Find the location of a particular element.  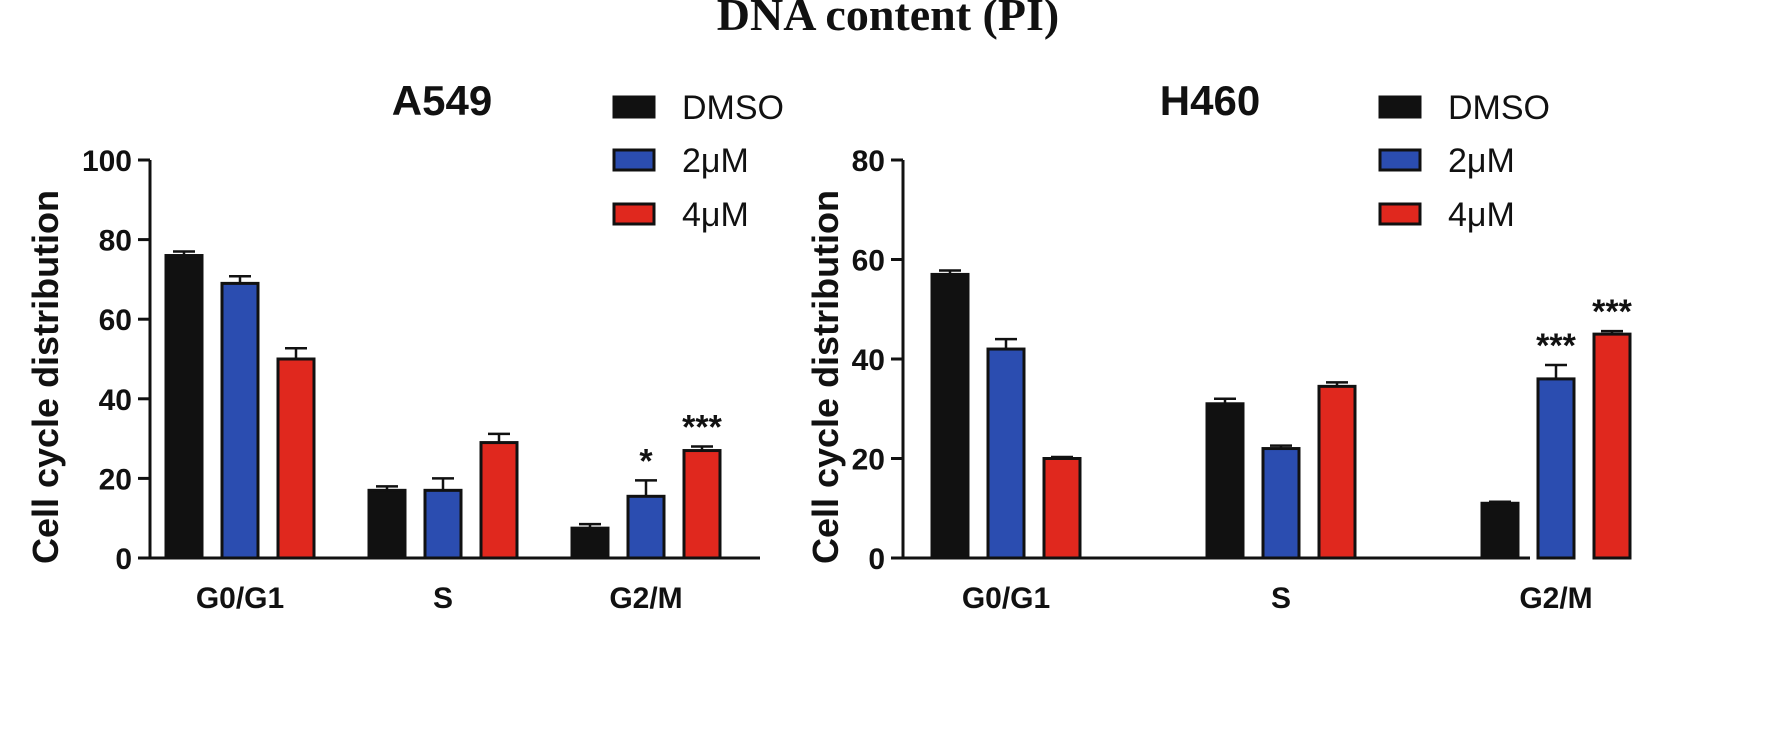

panel-title: A549 is located at coordinates (442, 100).